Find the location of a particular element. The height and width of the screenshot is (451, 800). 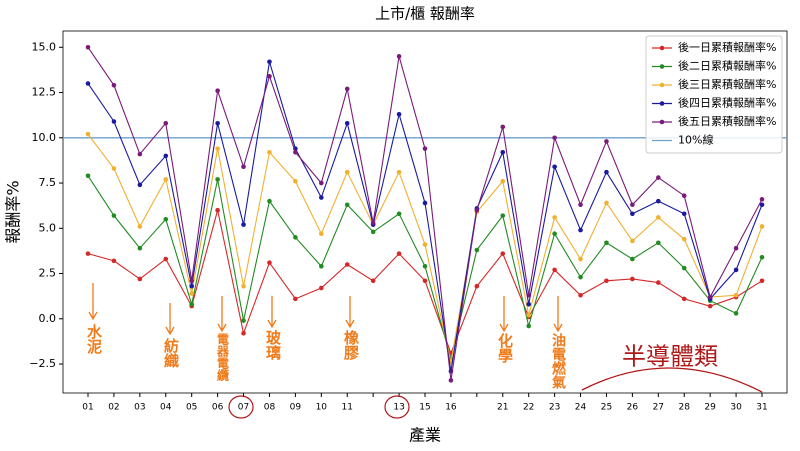

x-tick-label: 13 is located at coordinates (398, 408).